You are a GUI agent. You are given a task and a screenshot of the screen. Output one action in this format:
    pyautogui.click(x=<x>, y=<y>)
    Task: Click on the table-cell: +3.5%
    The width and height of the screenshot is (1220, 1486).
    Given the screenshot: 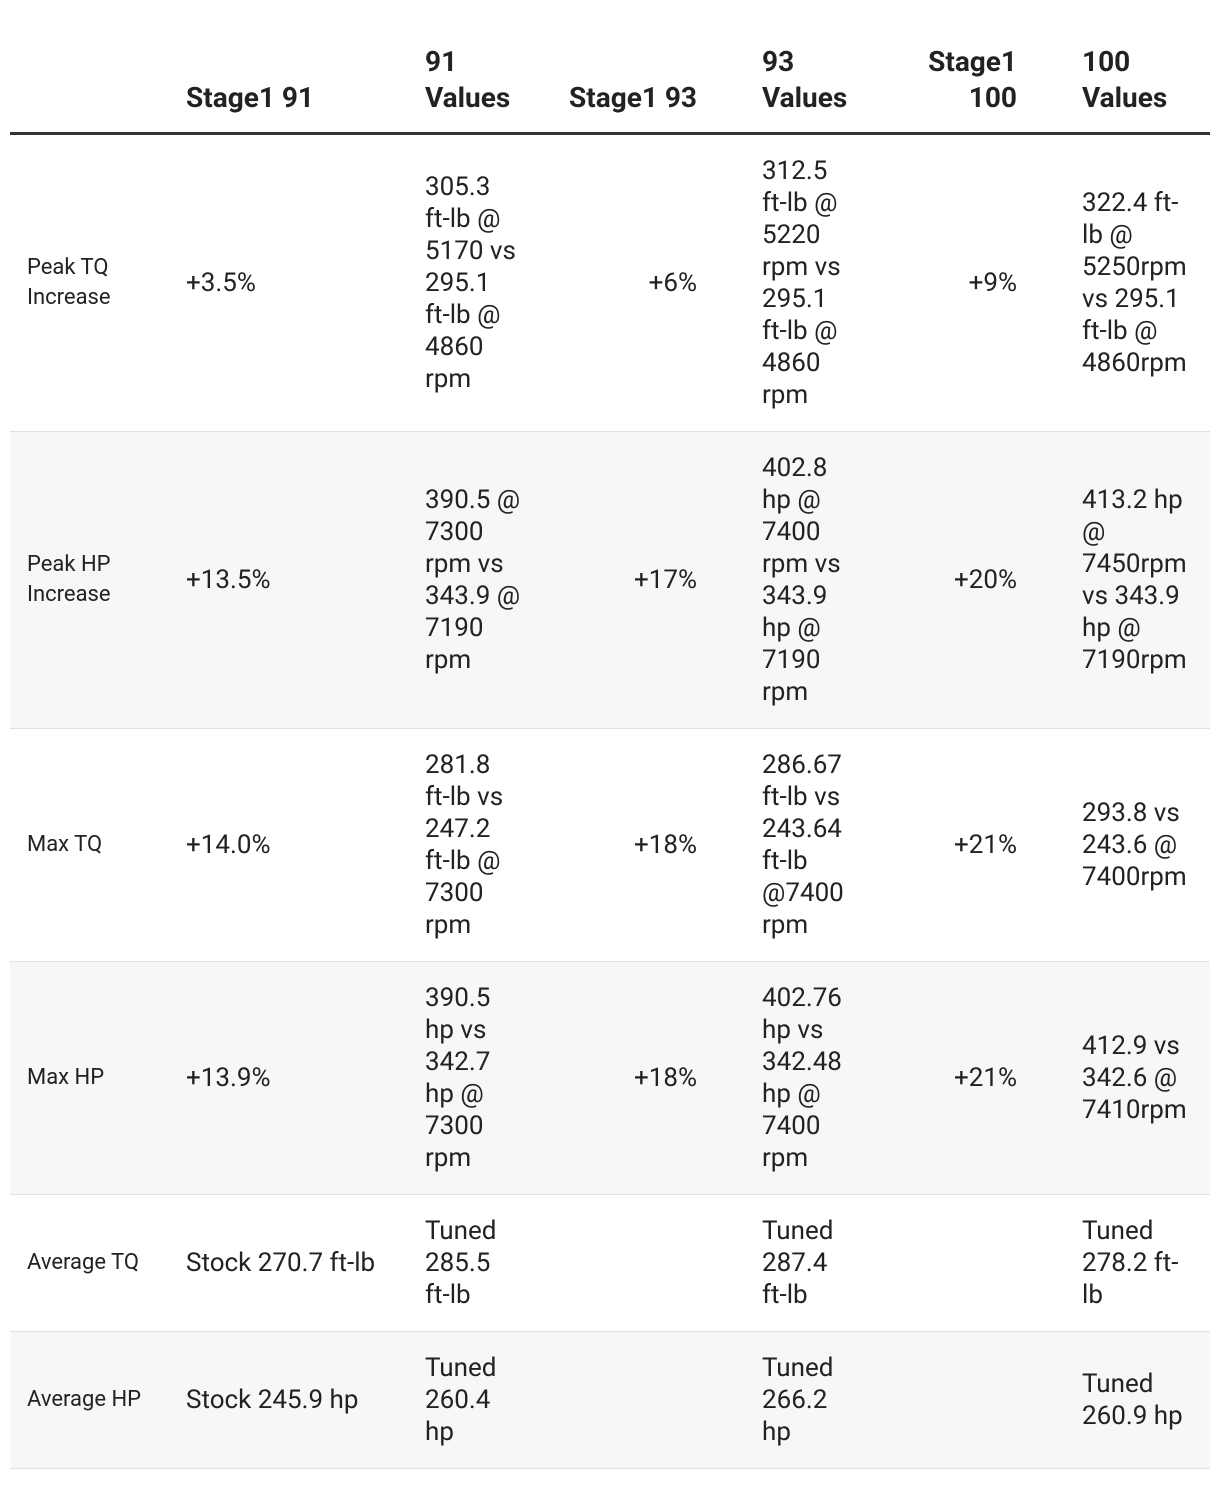 What is the action you would take?
    pyautogui.click(x=288, y=282)
    